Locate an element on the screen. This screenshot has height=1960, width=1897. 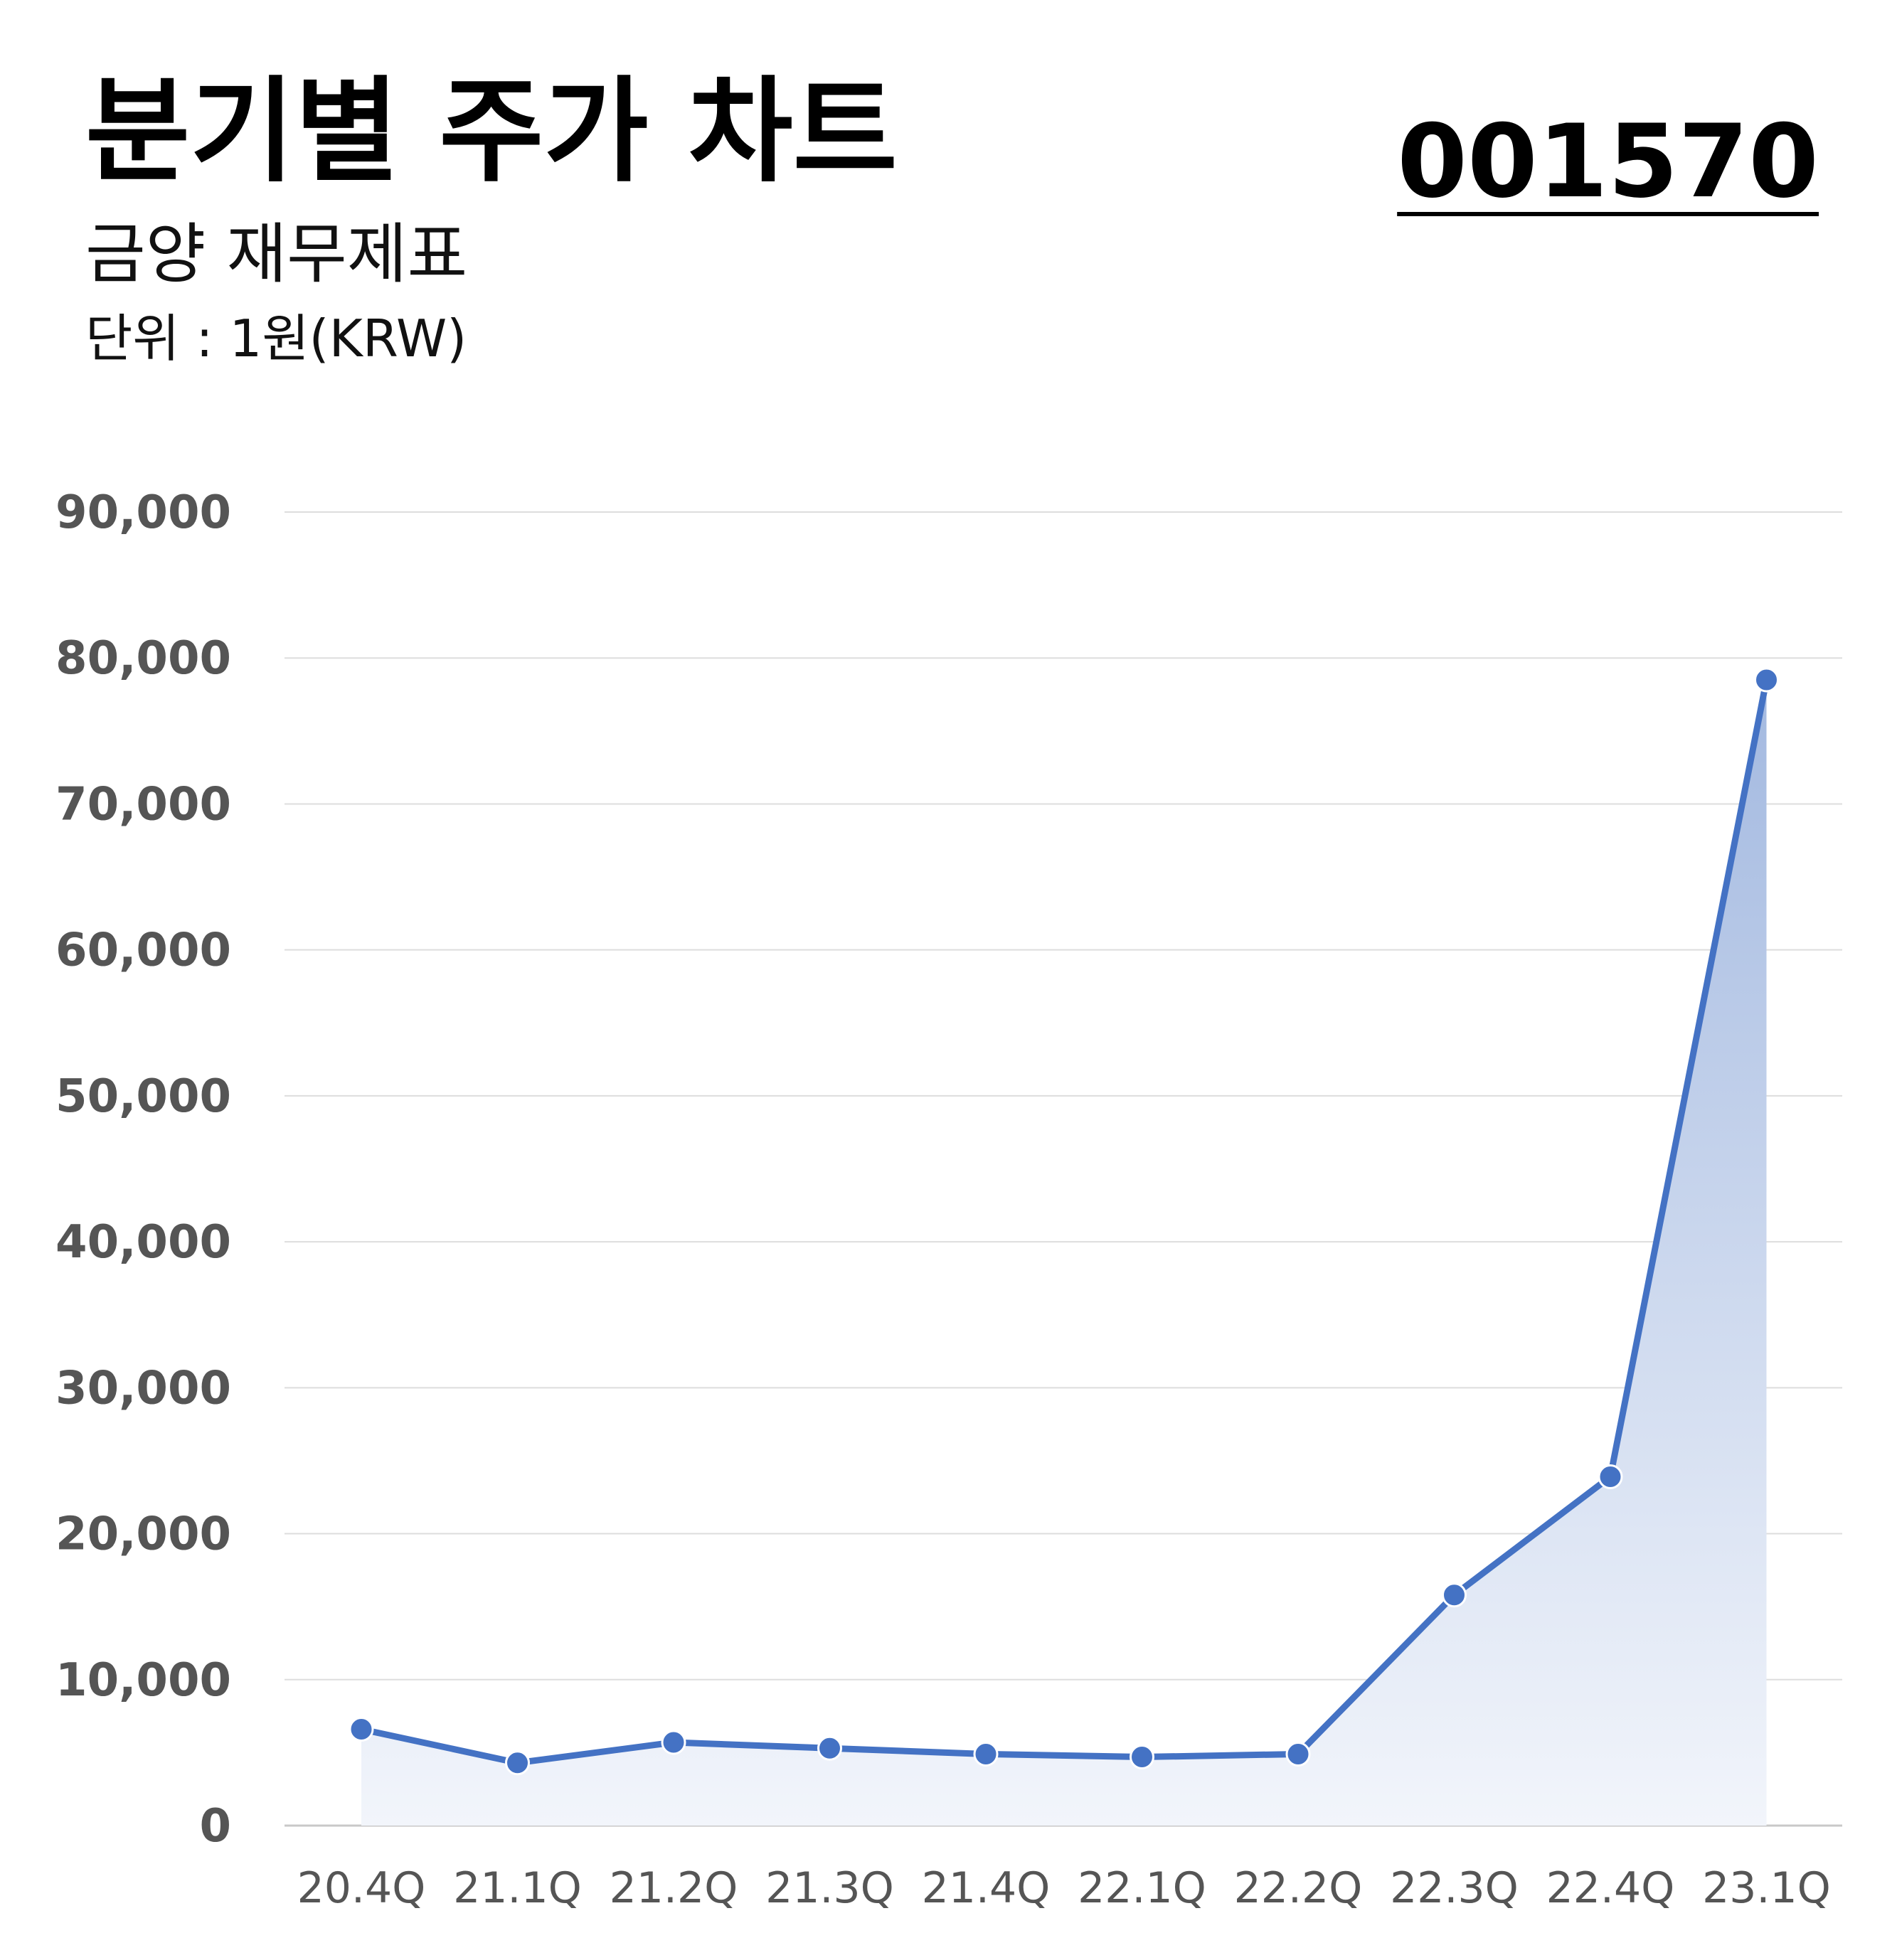
x-tick-label: 20.4Q is located at coordinates (362, 1888).